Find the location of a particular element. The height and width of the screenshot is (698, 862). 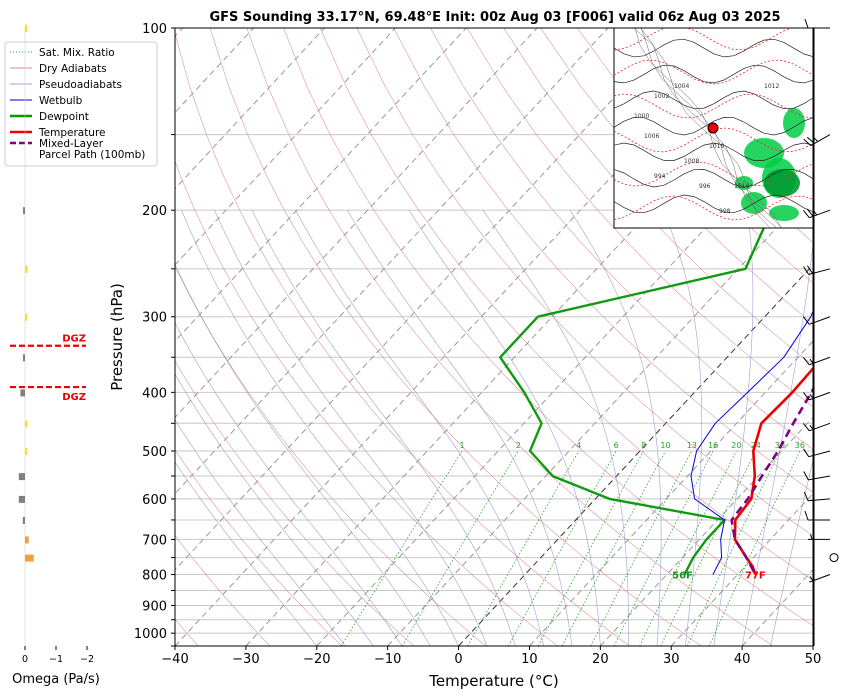

dgz-label-top: DGZ is located at coordinates (74, 339).